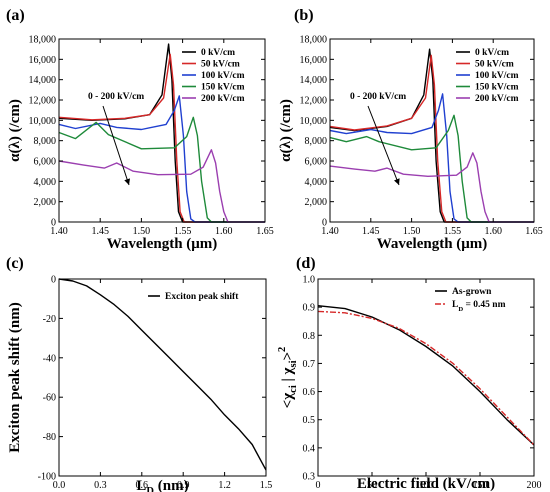  Describe the element at coordinates (309, 477) in the screenshot. I see `y-tick-label: 0.3` at that location.